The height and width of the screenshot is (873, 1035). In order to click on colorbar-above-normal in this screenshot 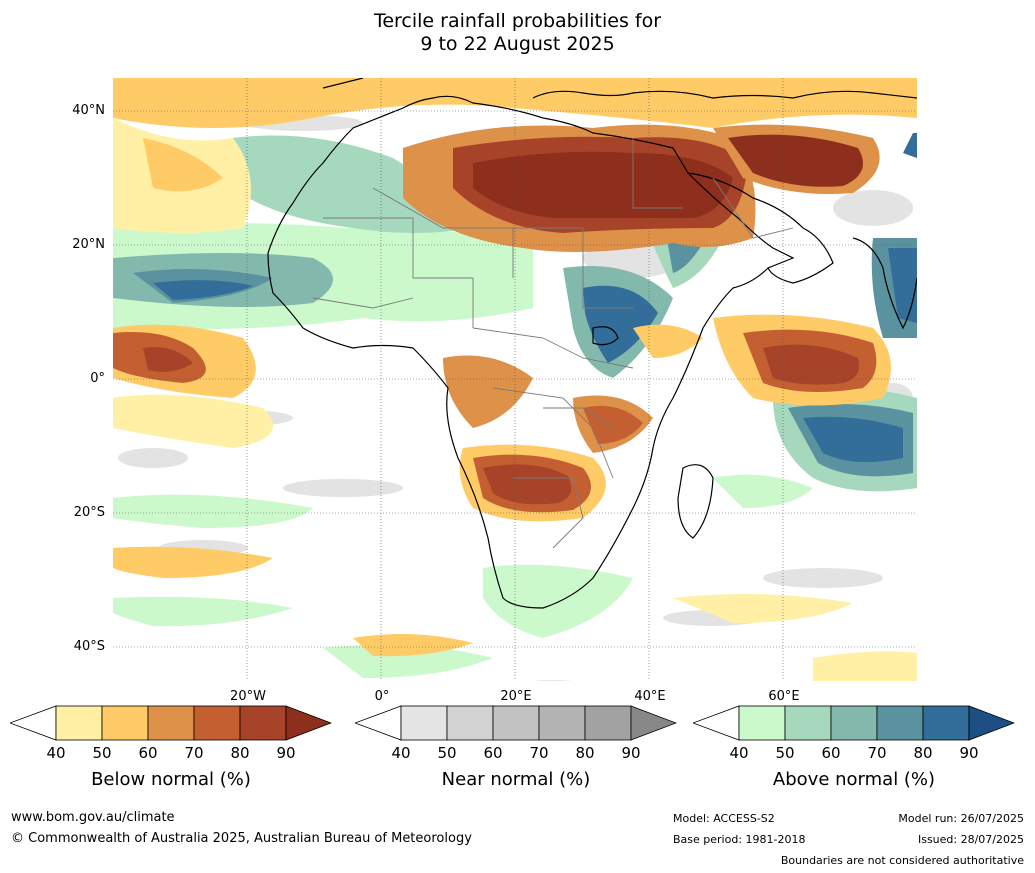, I will do `click(854, 723)`.